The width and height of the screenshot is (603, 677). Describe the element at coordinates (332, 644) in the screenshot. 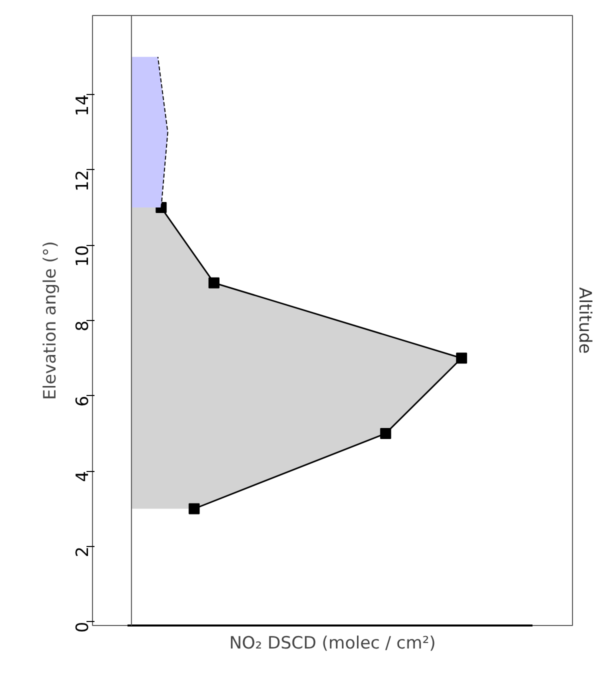

I see `x-axis-title: NO₂ DSCD (molec / cm²)` at that location.